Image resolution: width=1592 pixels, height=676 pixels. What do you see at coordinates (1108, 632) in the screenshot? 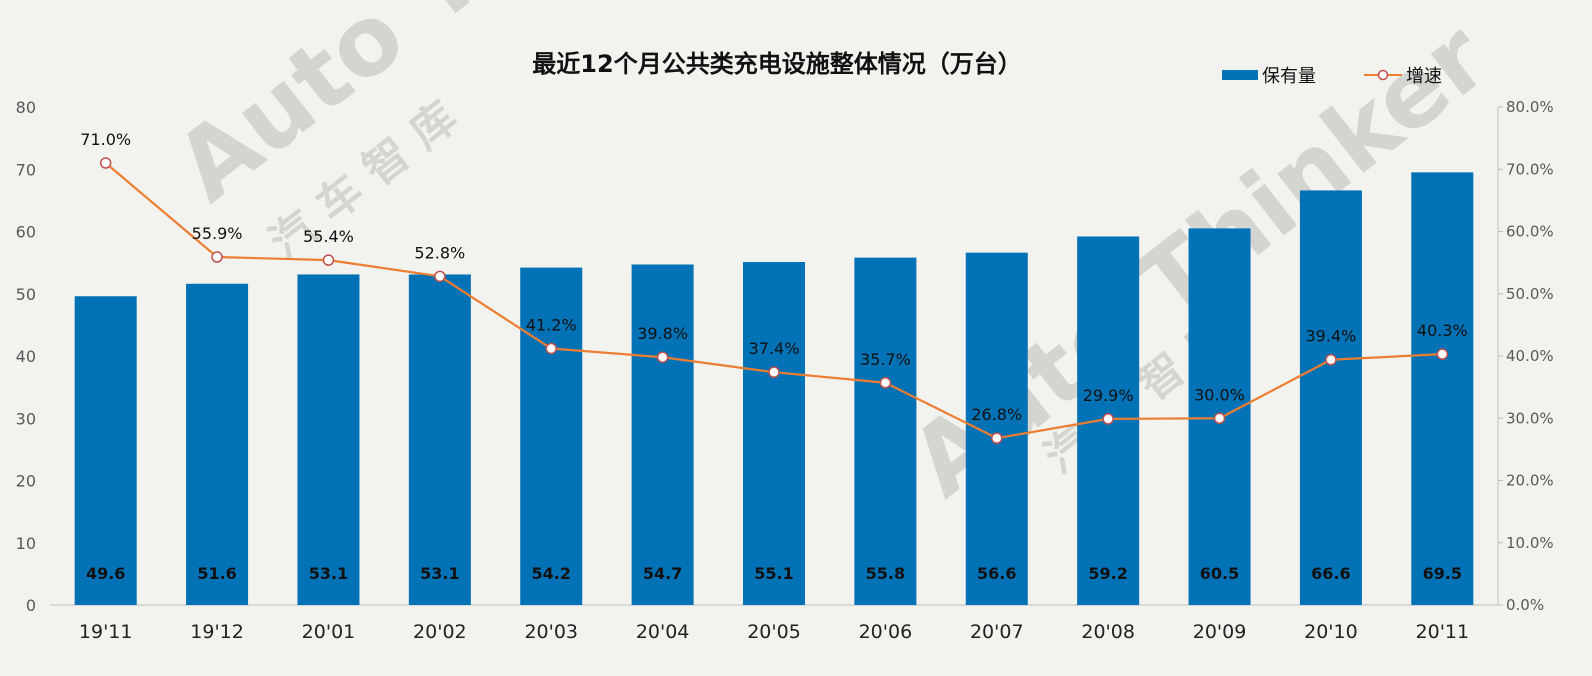
I see `x-tick-label: 20'08` at bounding box center [1108, 632].